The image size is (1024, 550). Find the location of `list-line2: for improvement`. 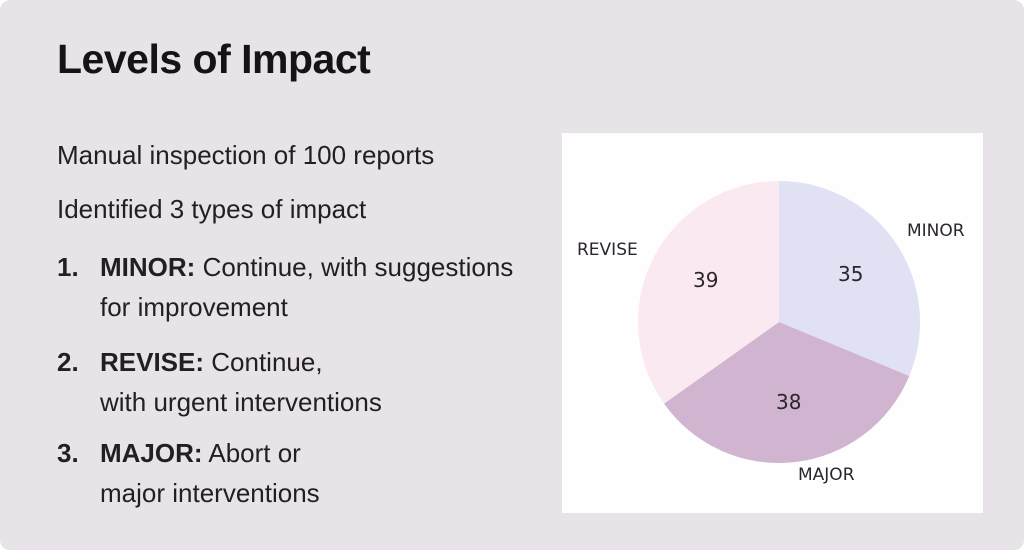

list-line2: for improvement is located at coordinates (194, 307).